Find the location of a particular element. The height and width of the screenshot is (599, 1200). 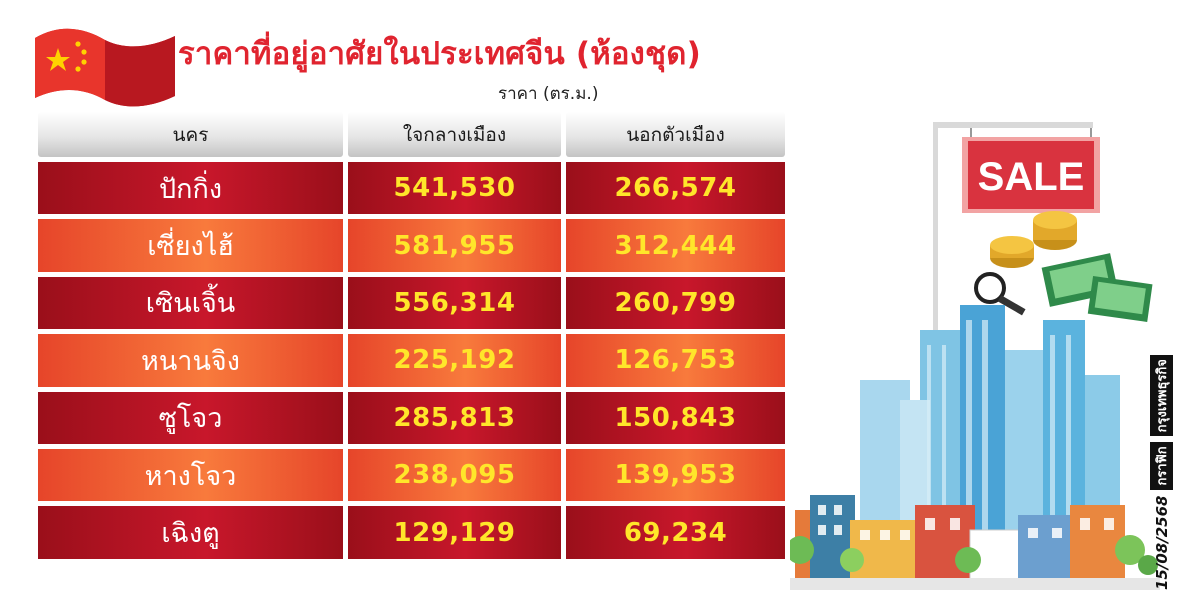

table-row: หางโจว 238,095 139,953 is located at coordinates (411, 475).